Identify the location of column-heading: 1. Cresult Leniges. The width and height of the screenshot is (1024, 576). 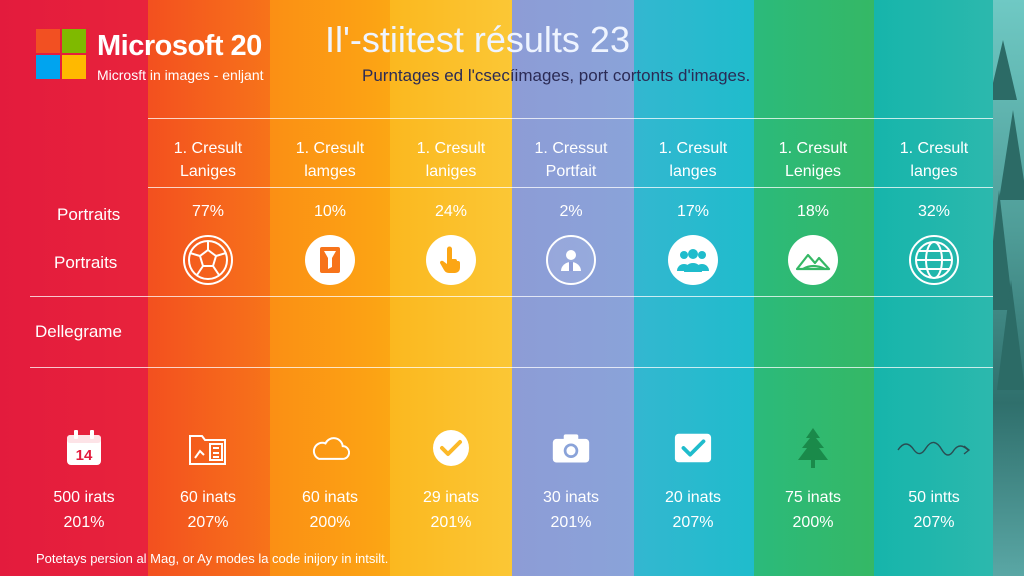
(813, 160).